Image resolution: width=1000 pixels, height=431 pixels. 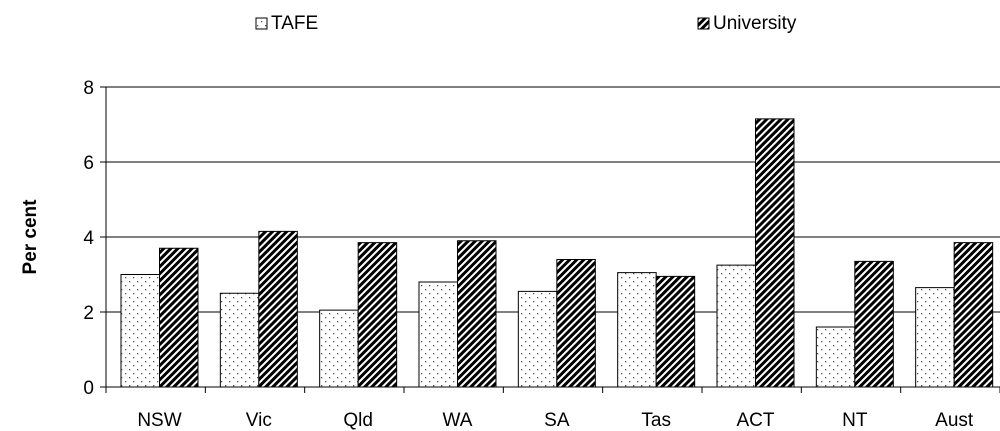 I want to click on bar-university-nsw, so click(x=179, y=317).